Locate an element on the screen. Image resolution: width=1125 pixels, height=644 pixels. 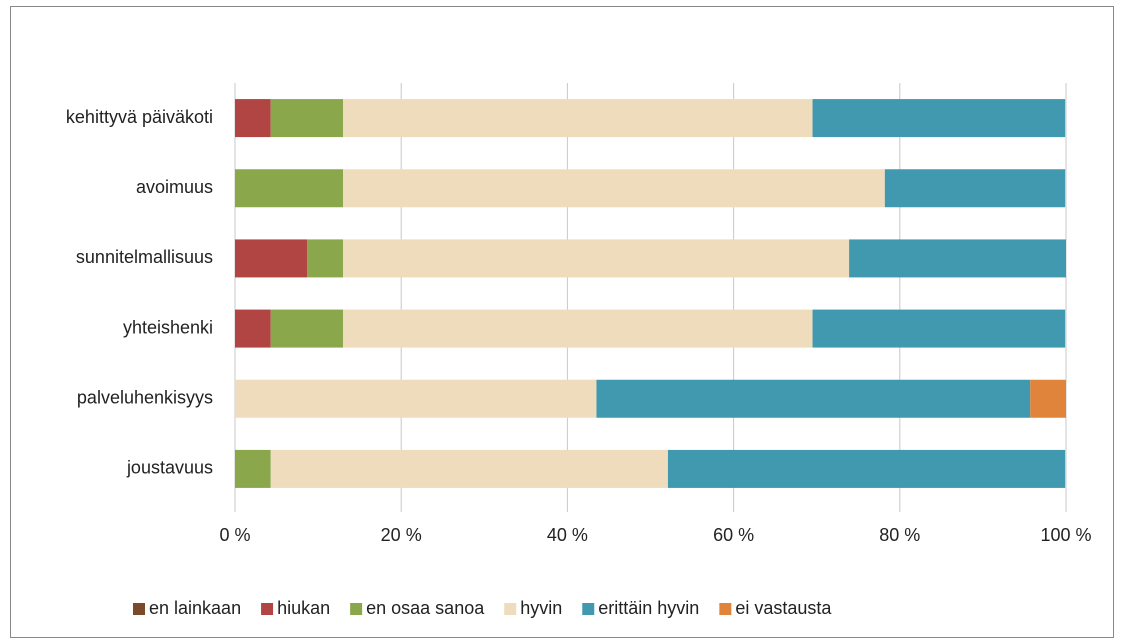
y-tick-label: sunnitelmallisuus is located at coordinates (144, 257).